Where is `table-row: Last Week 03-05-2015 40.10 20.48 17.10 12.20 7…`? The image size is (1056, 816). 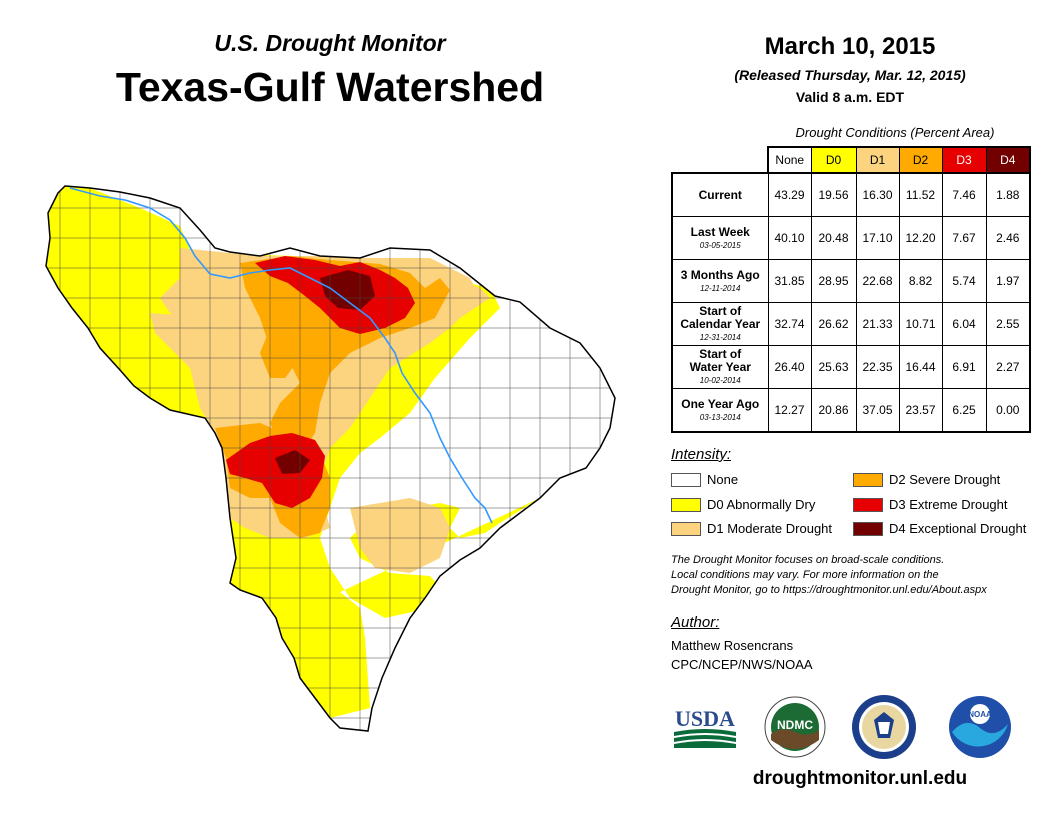 table-row: Last Week 03-05-2015 40.10 20.48 17.10 12.20 7… is located at coordinates (851, 238).